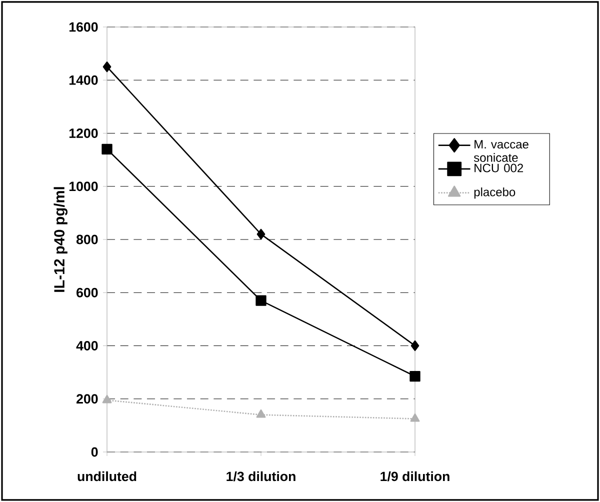 The width and height of the screenshot is (600, 502). Describe the element at coordinates (261, 476) in the screenshot. I see `x-tick-label: 1/3 dilution` at that location.